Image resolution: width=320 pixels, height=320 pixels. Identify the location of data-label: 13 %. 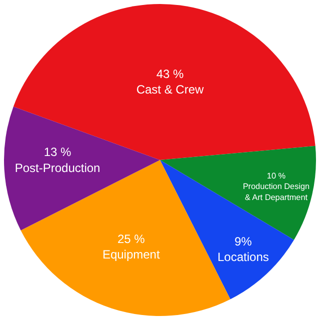
(58, 152).